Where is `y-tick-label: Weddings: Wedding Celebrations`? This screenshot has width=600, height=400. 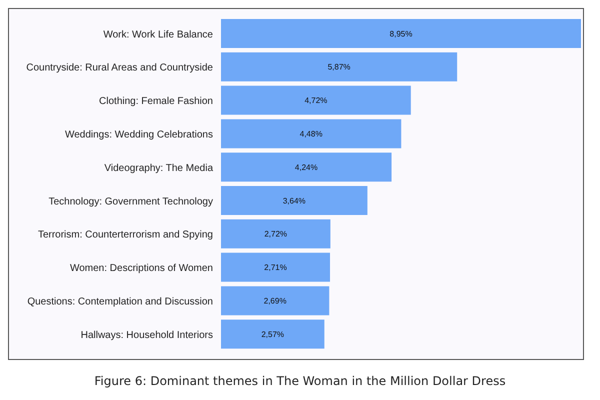 y-tick-label: Weddings: Wedding Celebrations is located at coordinates (138, 134).